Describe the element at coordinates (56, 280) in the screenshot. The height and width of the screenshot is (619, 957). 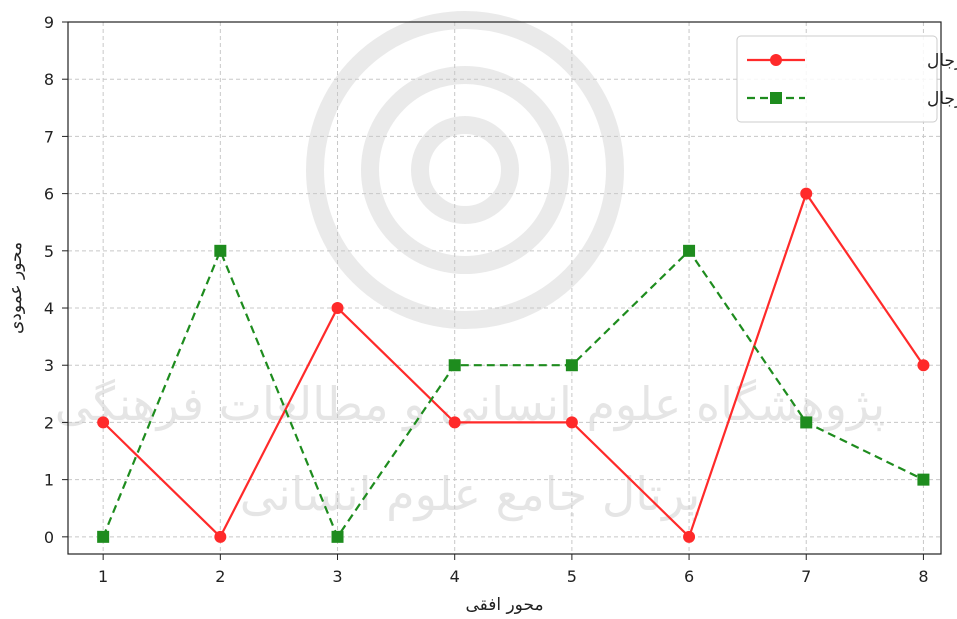
I see `y-axis: 0 1 2 3 4 5 6 7 8 9` at that location.